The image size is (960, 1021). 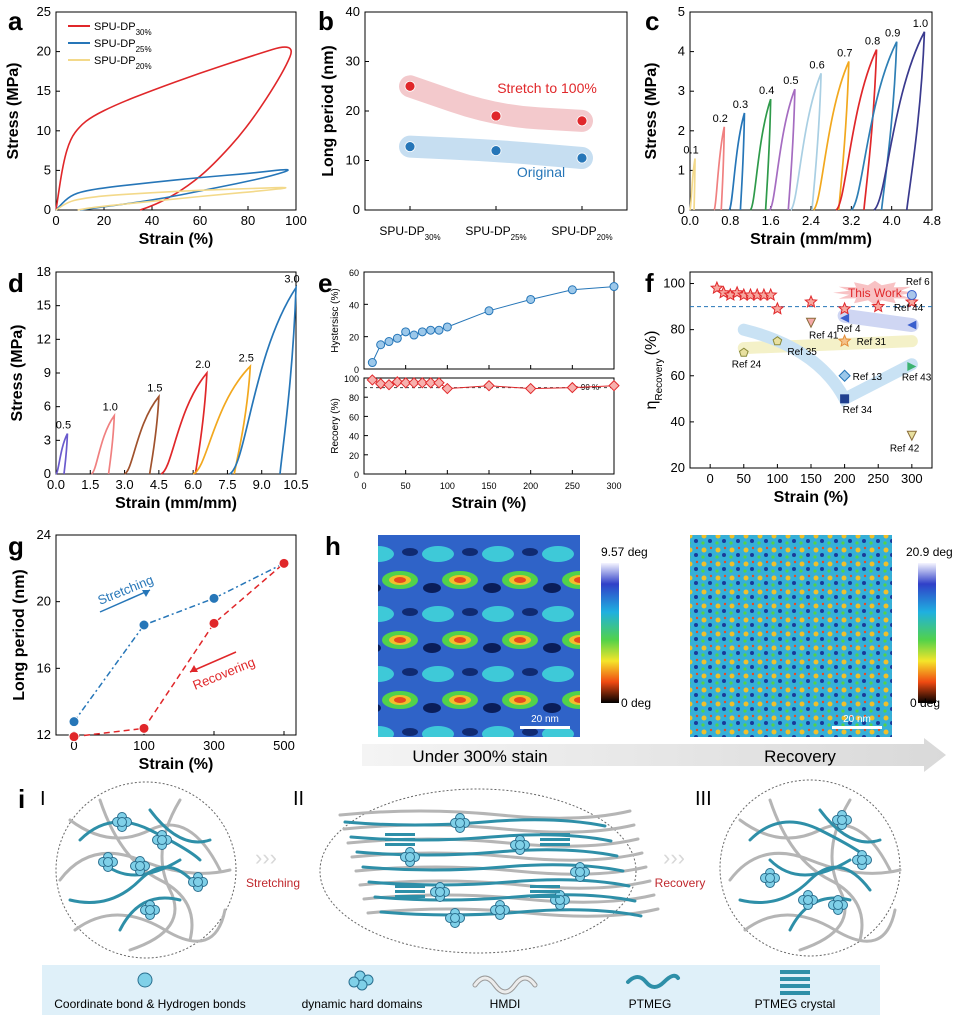 What do you see at coordinates (681, 11) in the screenshot?
I see `panel-c-ytick-label: 5` at bounding box center [681, 11].